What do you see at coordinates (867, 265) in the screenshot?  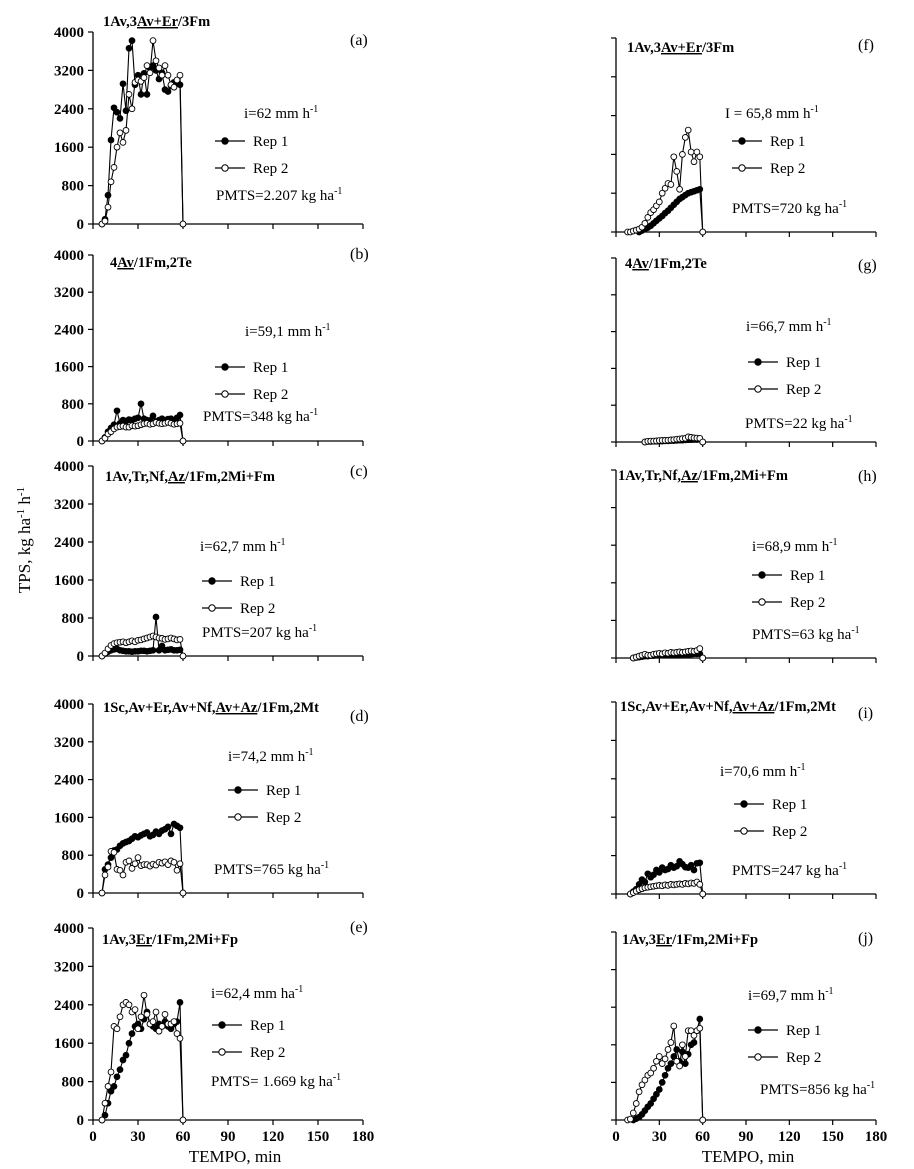 I see `panel-letter: (g)` at bounding box center [867, 265].